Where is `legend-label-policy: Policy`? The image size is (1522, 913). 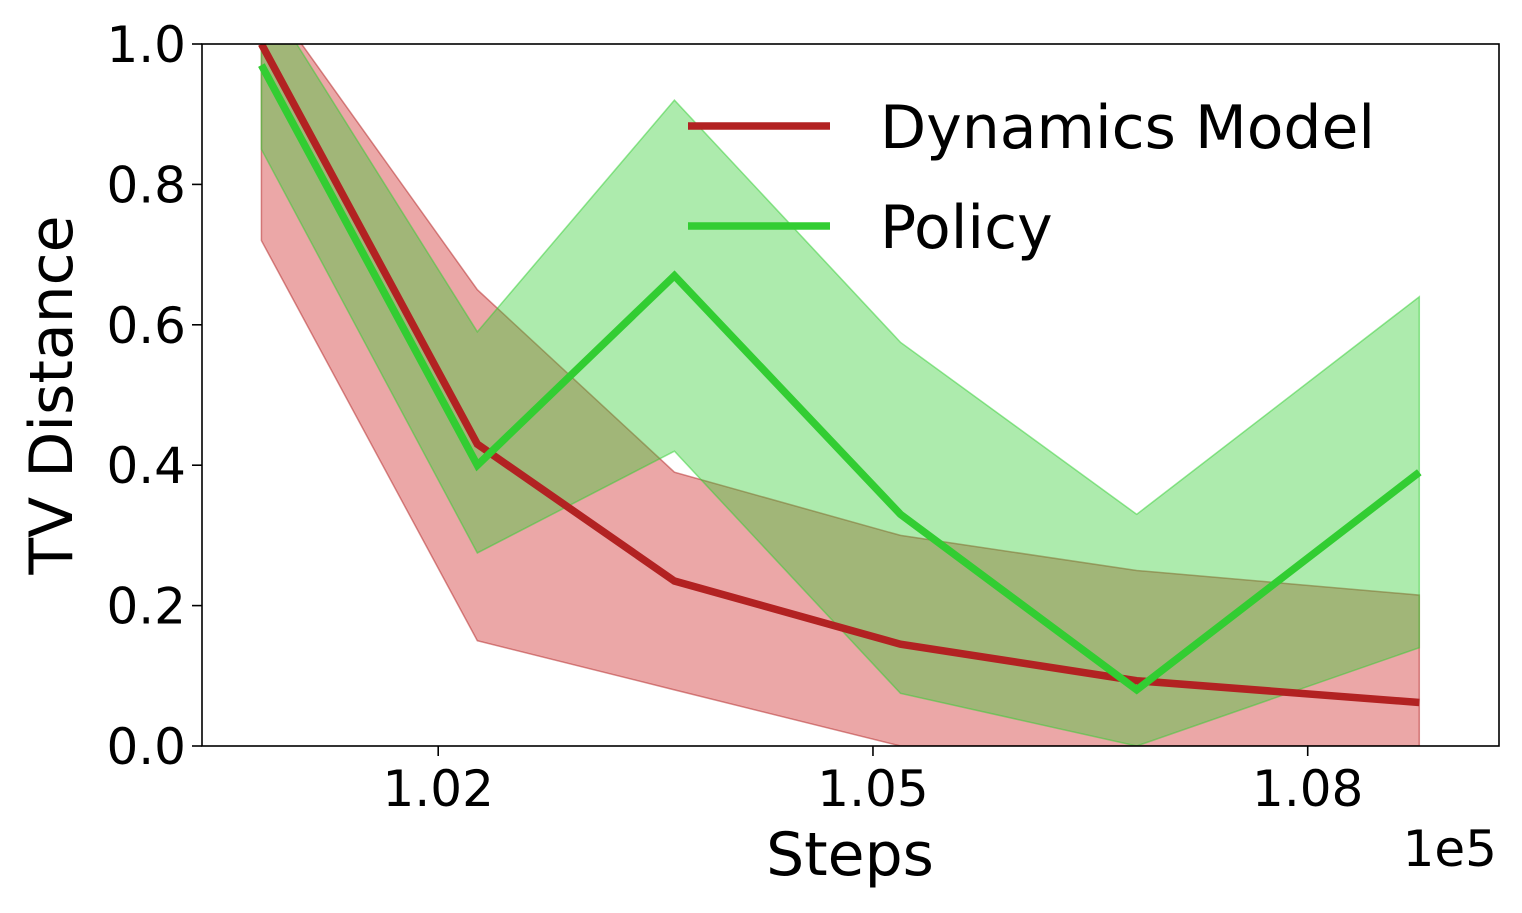 legend-label-policy: Policy is located at coordinates (966, 228).